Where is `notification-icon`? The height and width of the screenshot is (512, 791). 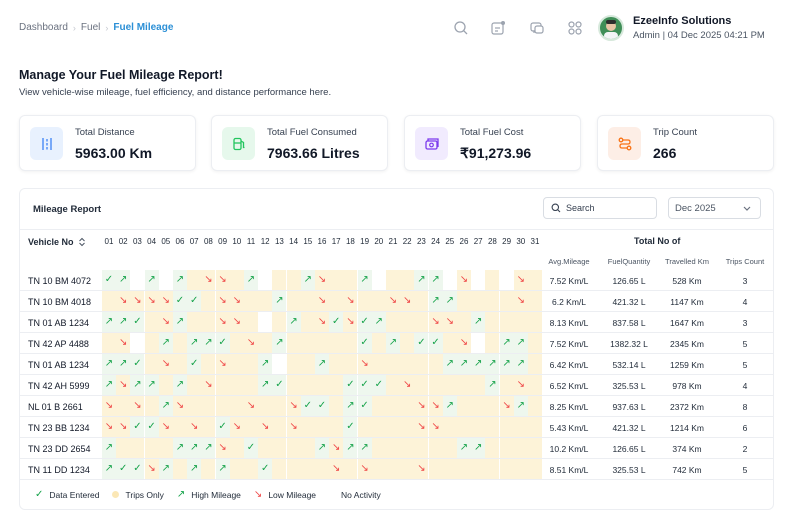
notification-icon is located at coordinates (498, 28).